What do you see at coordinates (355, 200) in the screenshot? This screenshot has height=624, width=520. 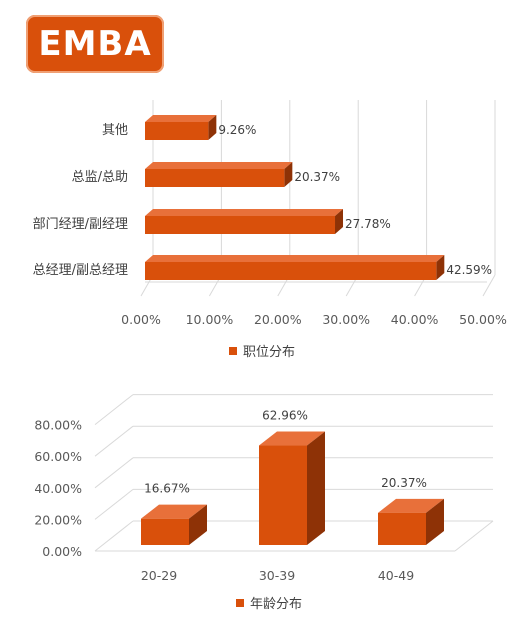 I see `position-chart-data-labels: 42.59% 27.78% 20.37% 9.26%` at bounding box center [355, 200].